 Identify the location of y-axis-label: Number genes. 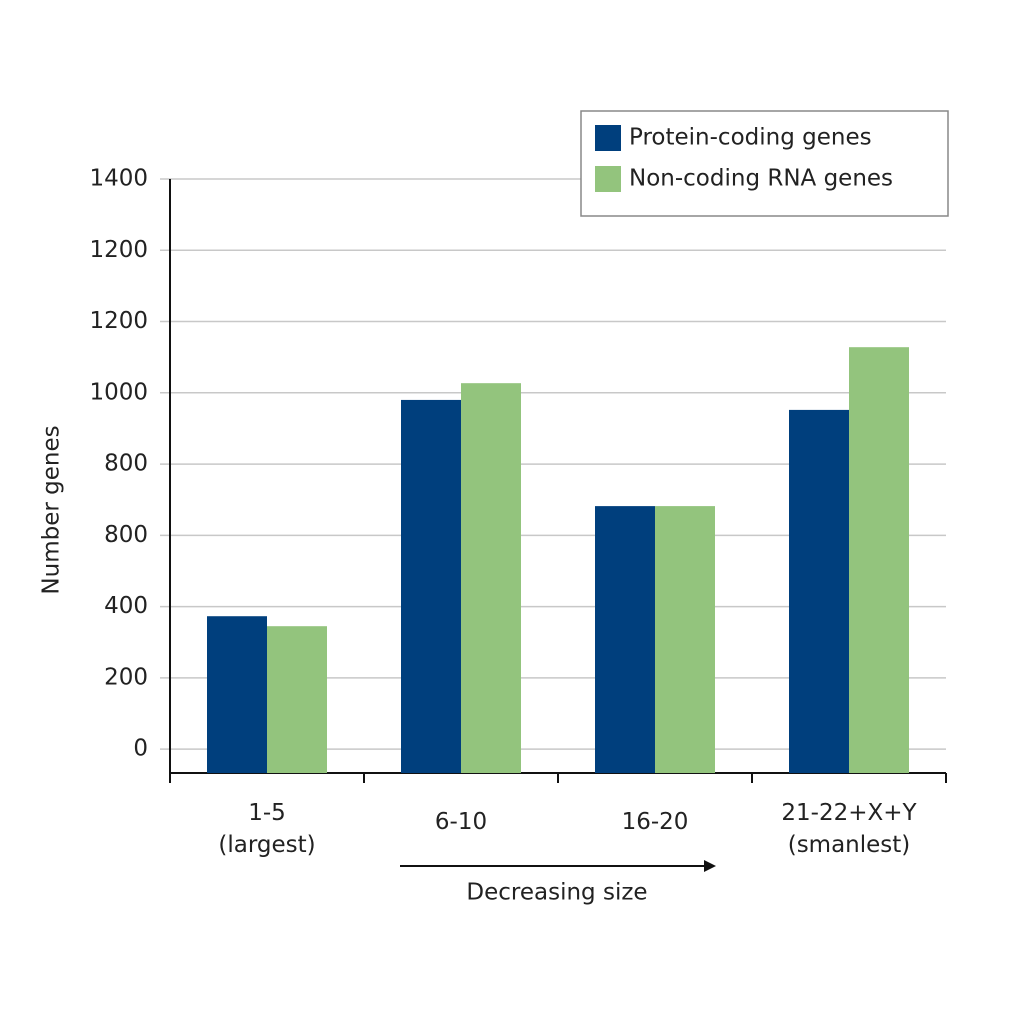
(52, 509).